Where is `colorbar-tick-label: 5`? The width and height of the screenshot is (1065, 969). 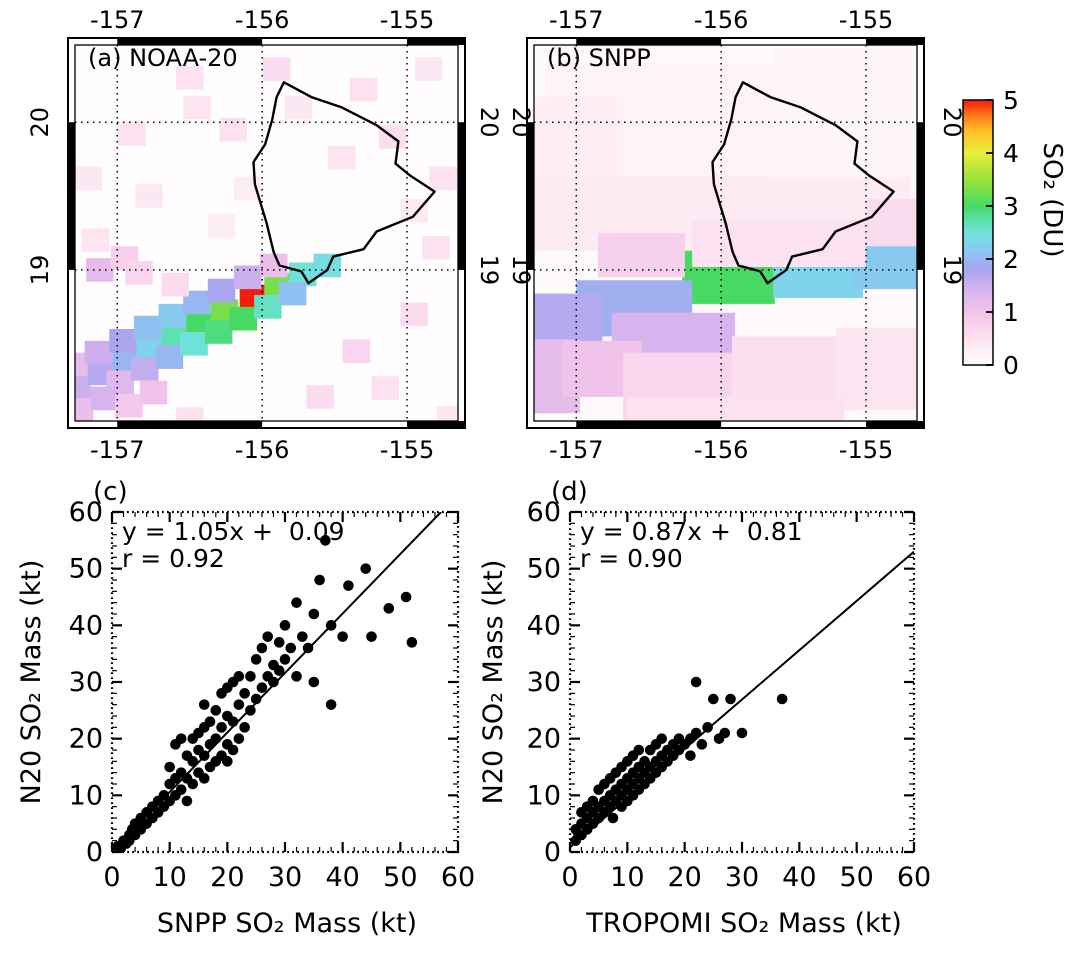
colorbar-tick-label: 5 is located at coordinates (1011, 100).